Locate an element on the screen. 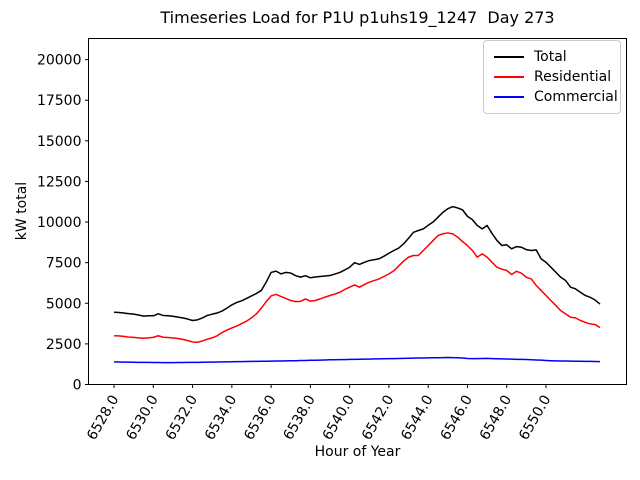 The image size is (640, 480). x-tick-label: 6548.0 is located at coordinates (496, 418).